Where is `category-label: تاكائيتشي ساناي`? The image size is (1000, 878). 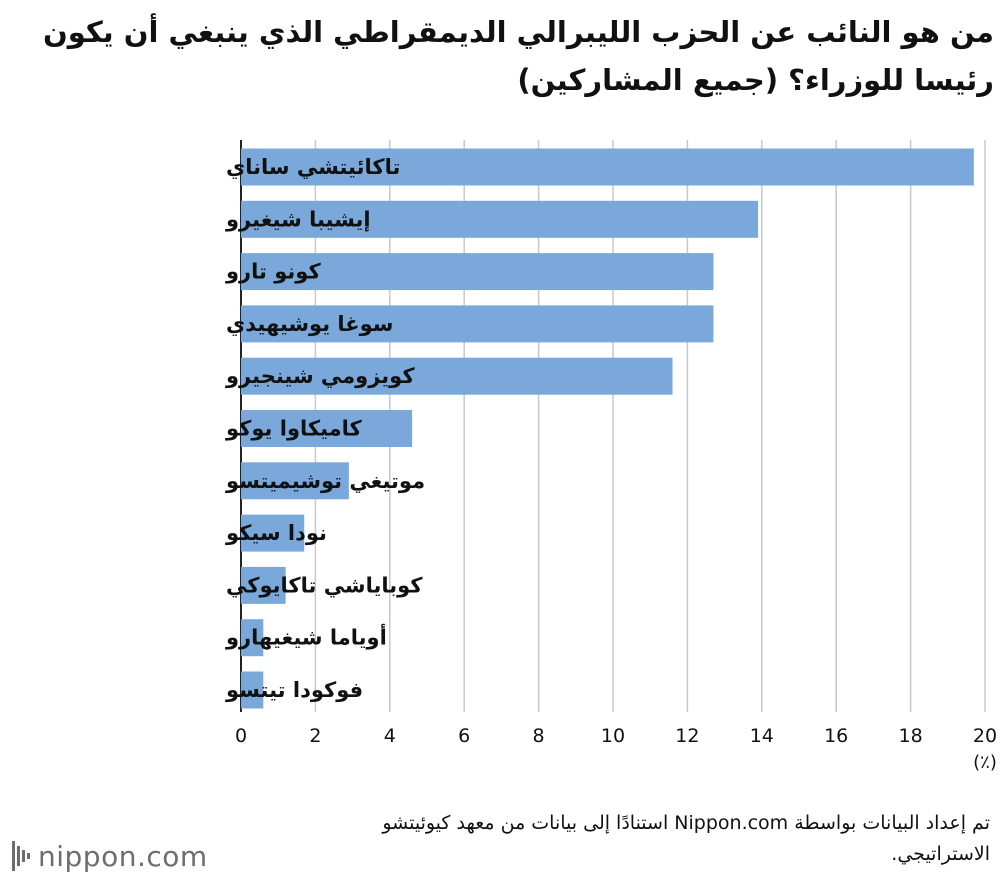
category-label: تاكائيتشي ساناي is located at coordinates (313, 167).